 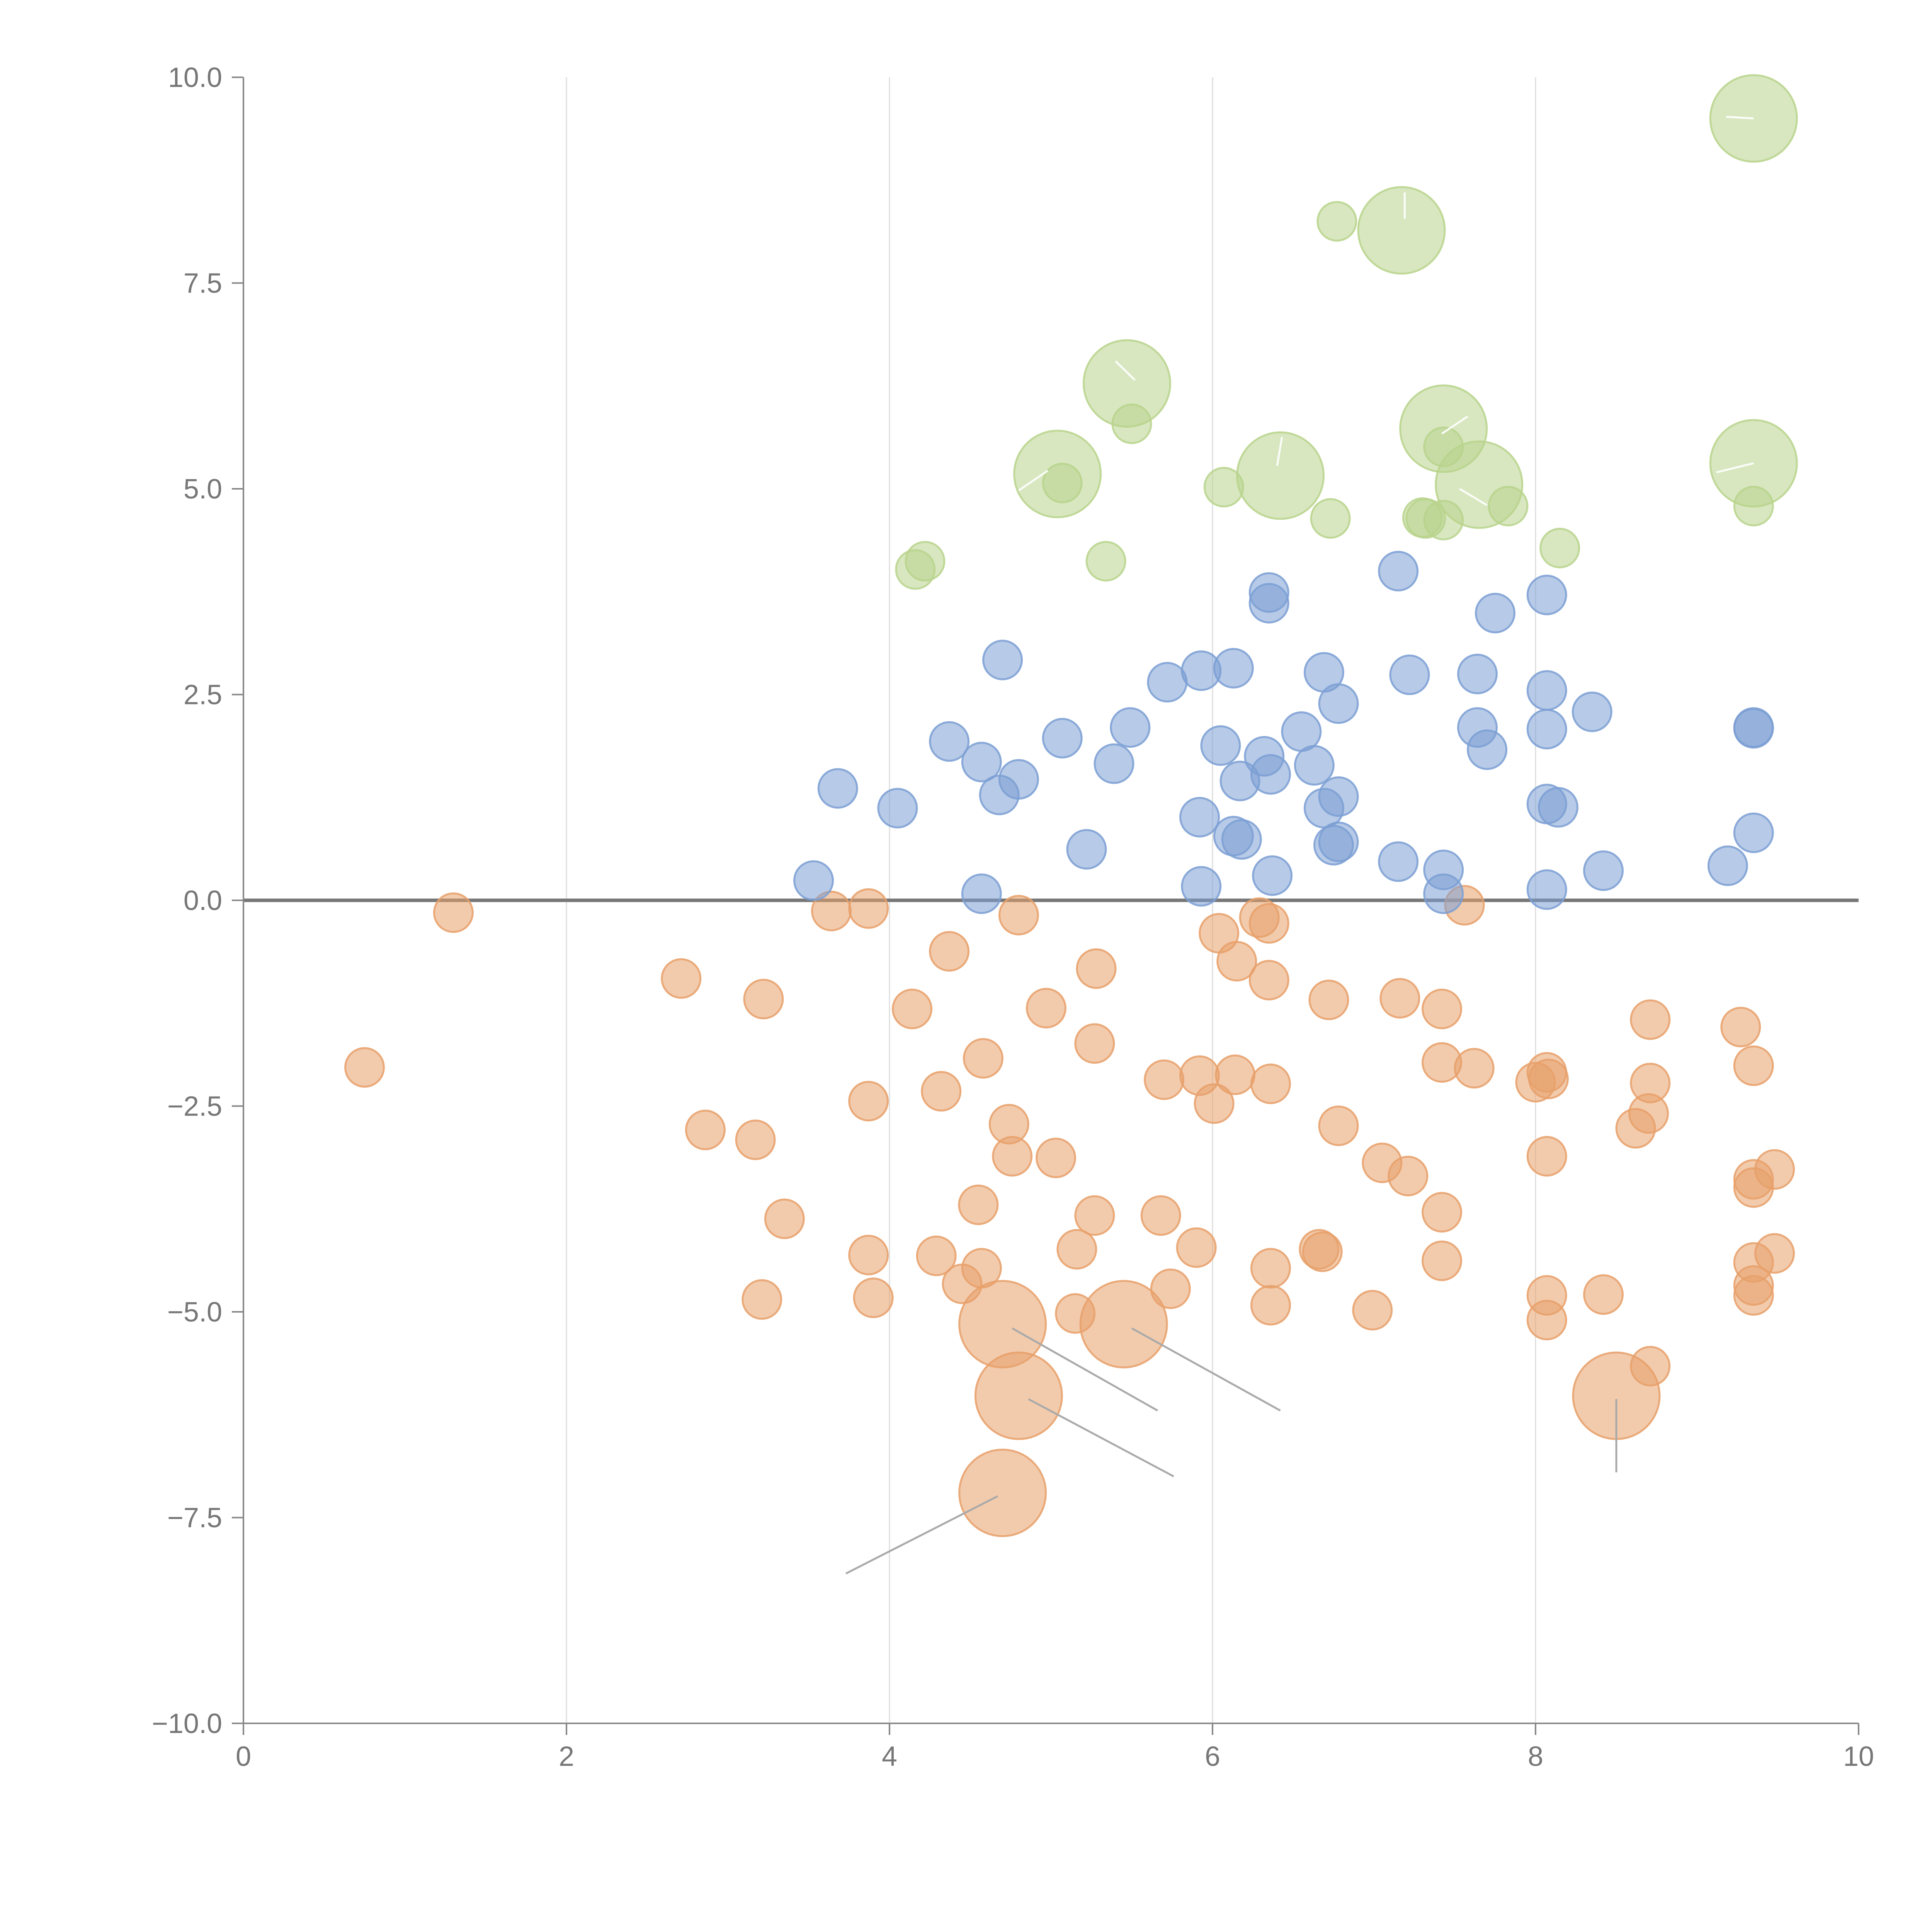 What do you see at coordinates (194, 1312) in the screenshot?
I see `y-tick-label: −5.0` at bounding box center [194, 1312].